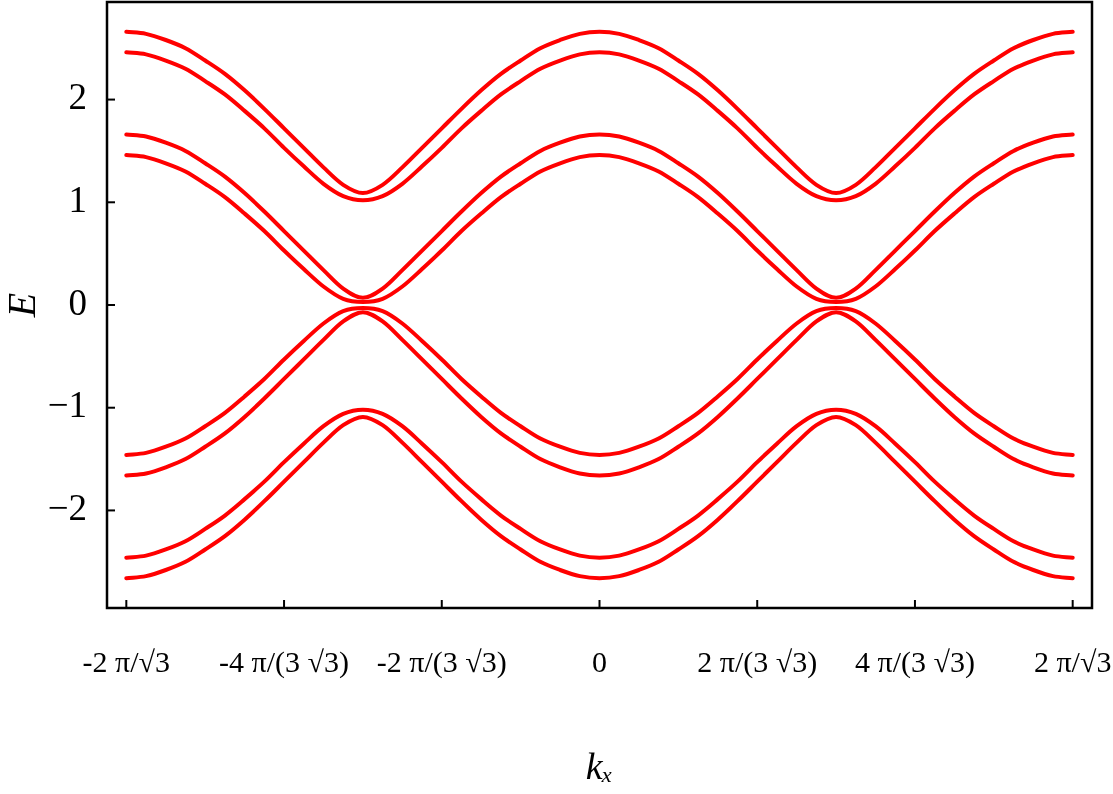  Describe the element at coordinates (284, 661) in the screenshot. I see `x-tick-label: -4 π/(3 √3)` at that location.